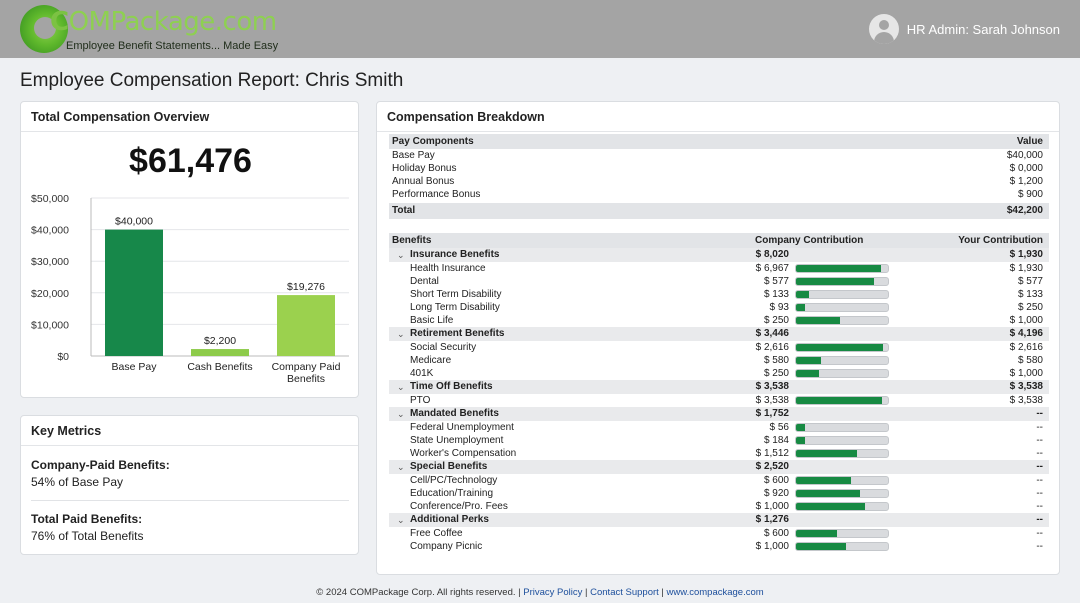 This screenshot has height=603, width=1080. What do you see at coordinates (306, 367) in the screenshot?
I see `x-tick-label: Company Paid` at bounding box center [306, 367].